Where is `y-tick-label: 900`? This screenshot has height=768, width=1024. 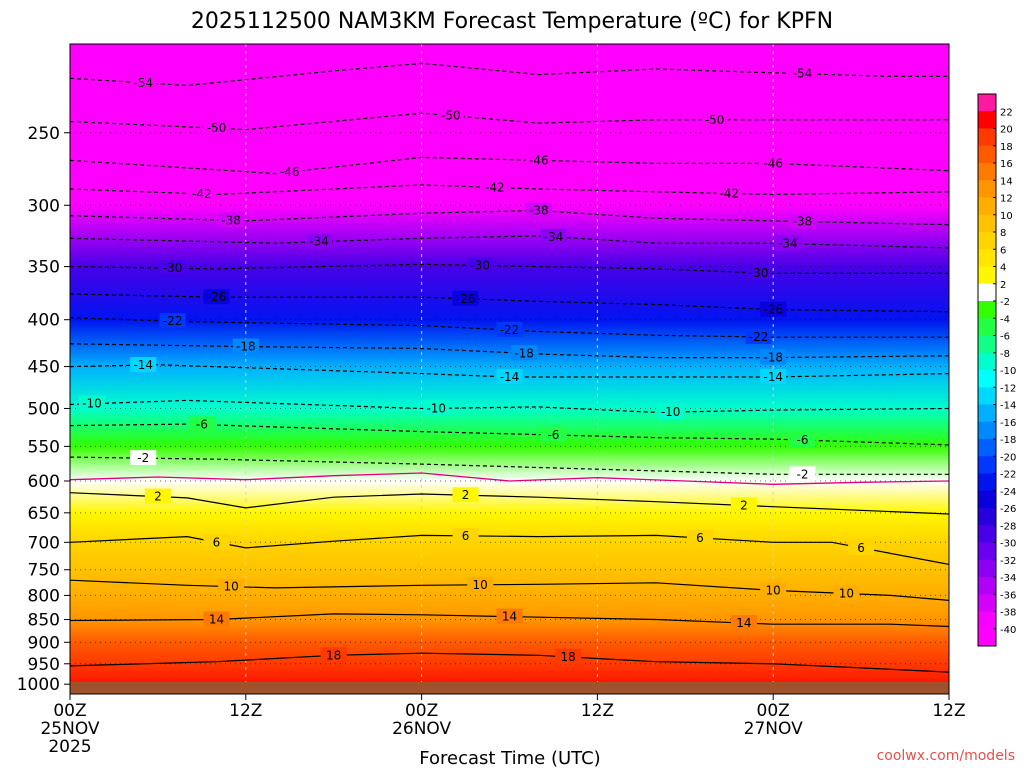 y-tick-label: 900 is located at coordinates (44, 643).